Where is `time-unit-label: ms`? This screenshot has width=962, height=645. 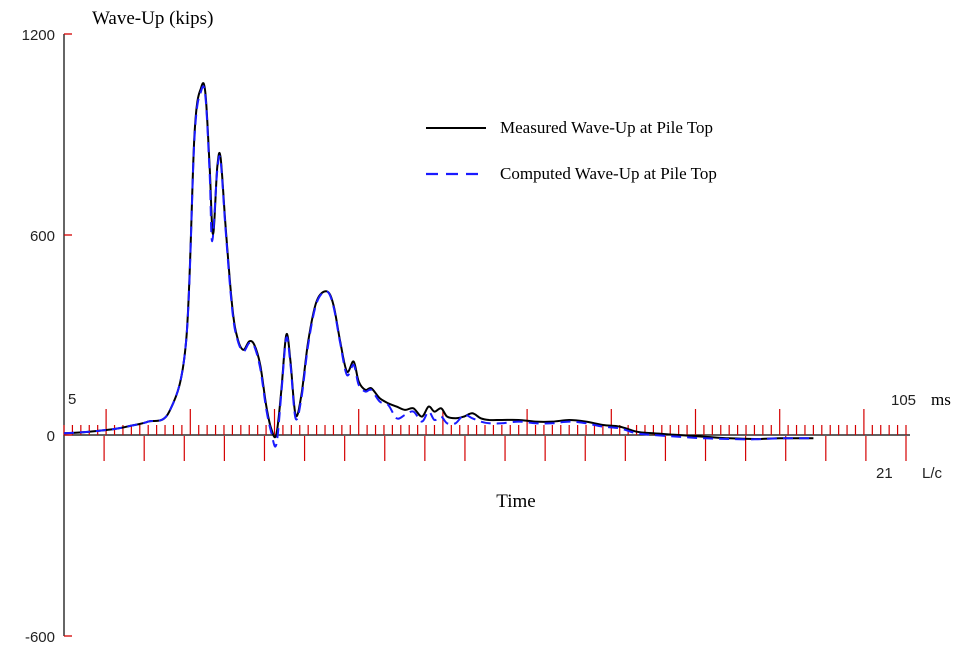
time-unit-label: ms is located at coordinates (941, 399).